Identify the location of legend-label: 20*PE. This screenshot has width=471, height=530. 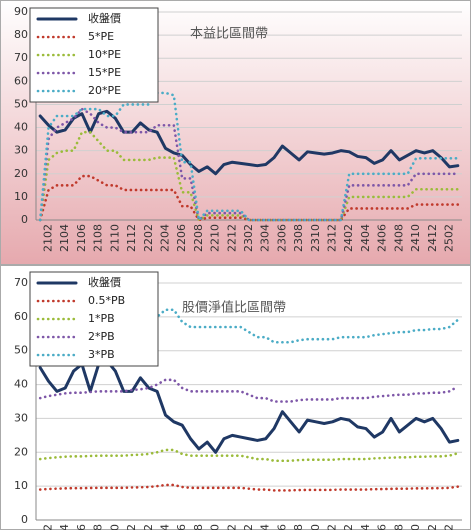
(104, 90).